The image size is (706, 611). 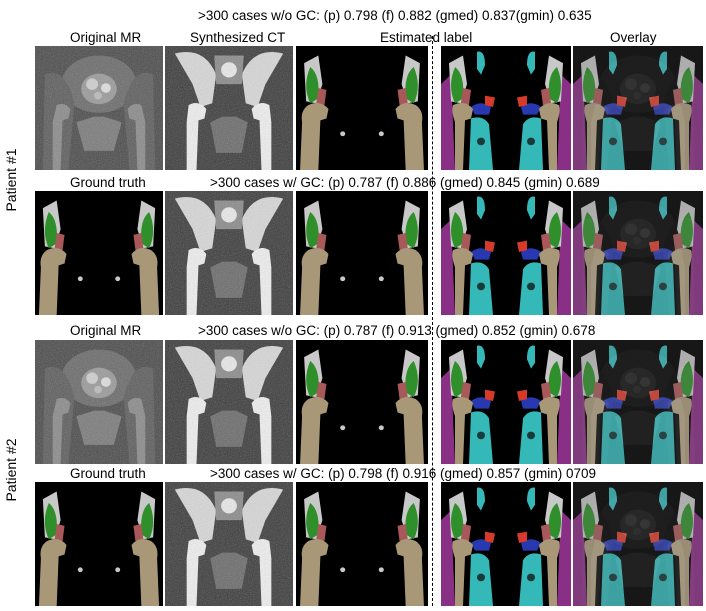 I want to click on p1-original-mr-image, so click(x=99, y=108).